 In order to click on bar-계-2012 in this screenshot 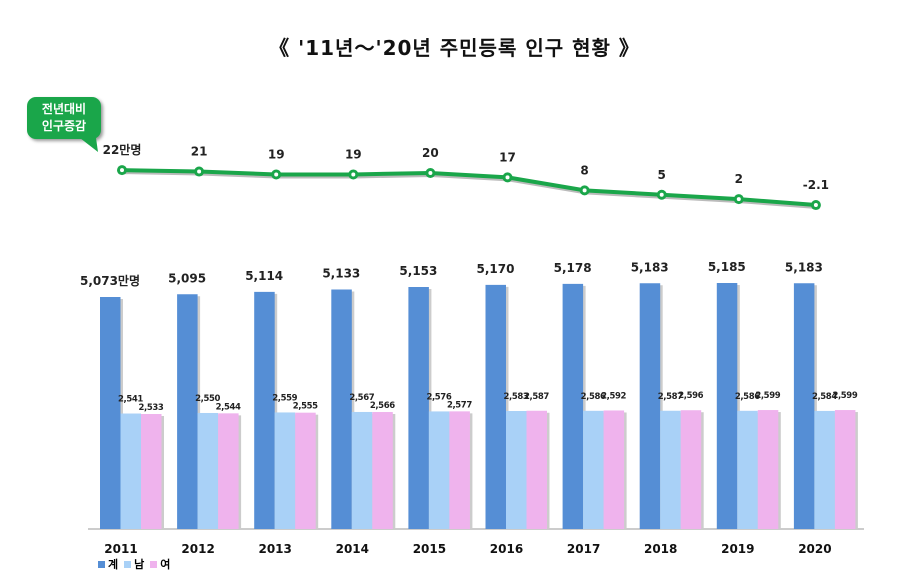, I will do `click(187, 411)`.